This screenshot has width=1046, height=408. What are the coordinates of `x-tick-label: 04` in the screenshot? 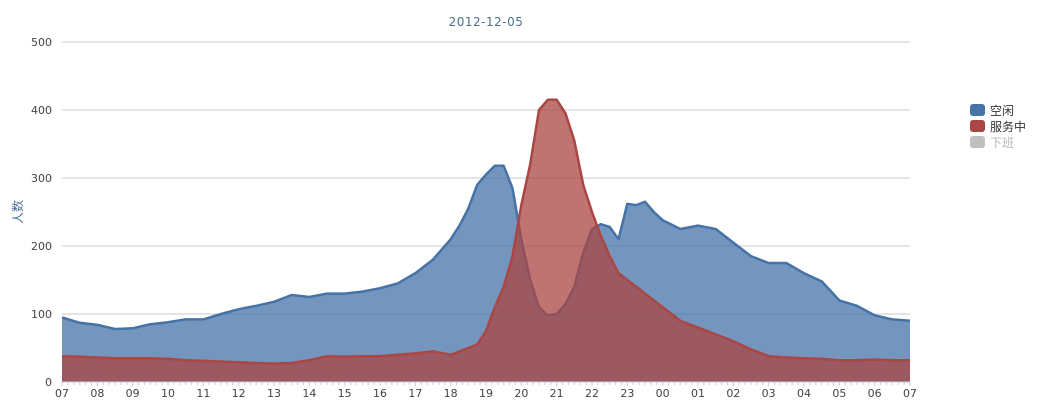 It's located at (804, 393).